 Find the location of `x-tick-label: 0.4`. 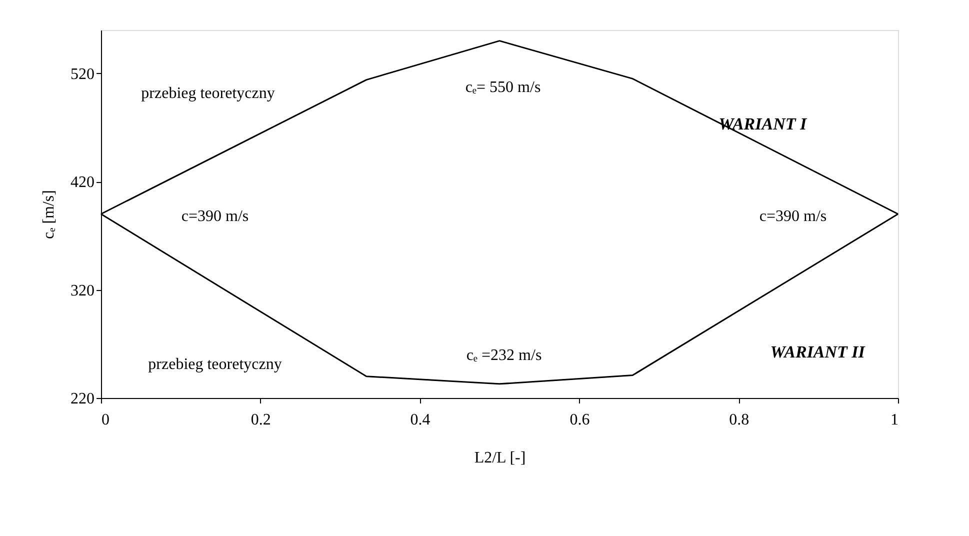

x-tick-label: 0.4 is located at coordinates (420, 420).